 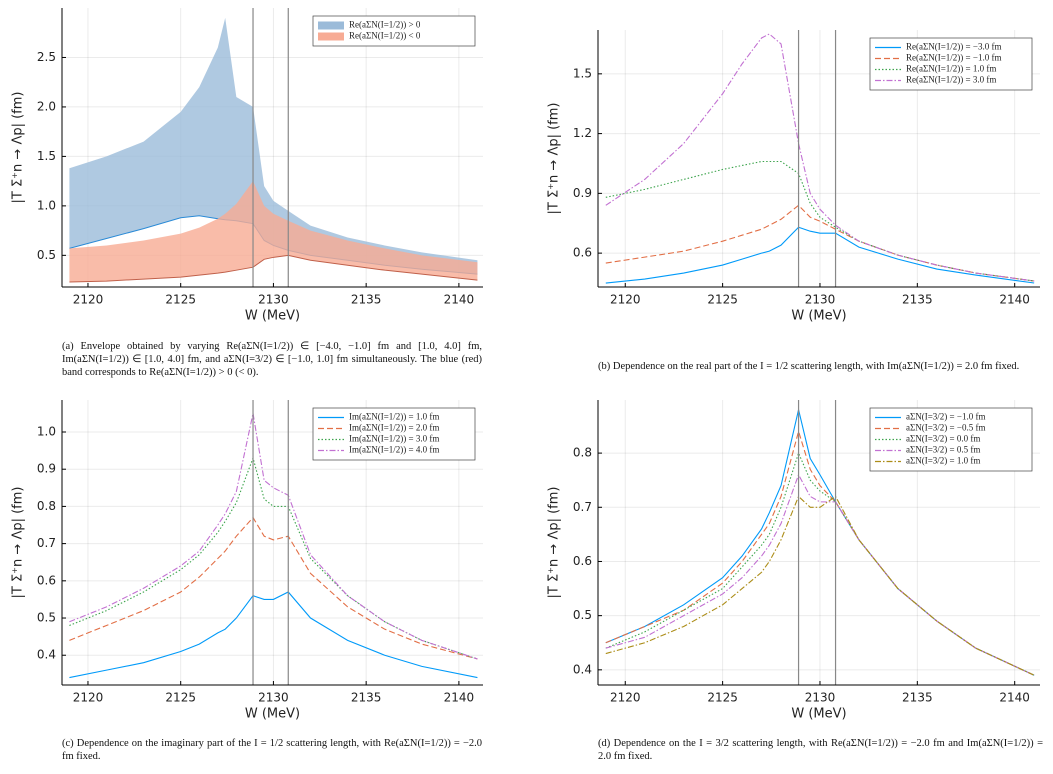 What do you see at coordinates (385, 36) in the screenshot?
I see `legend-label: Re(aΣN(I=1/2)) < 0` at bounding box center [385, 36].